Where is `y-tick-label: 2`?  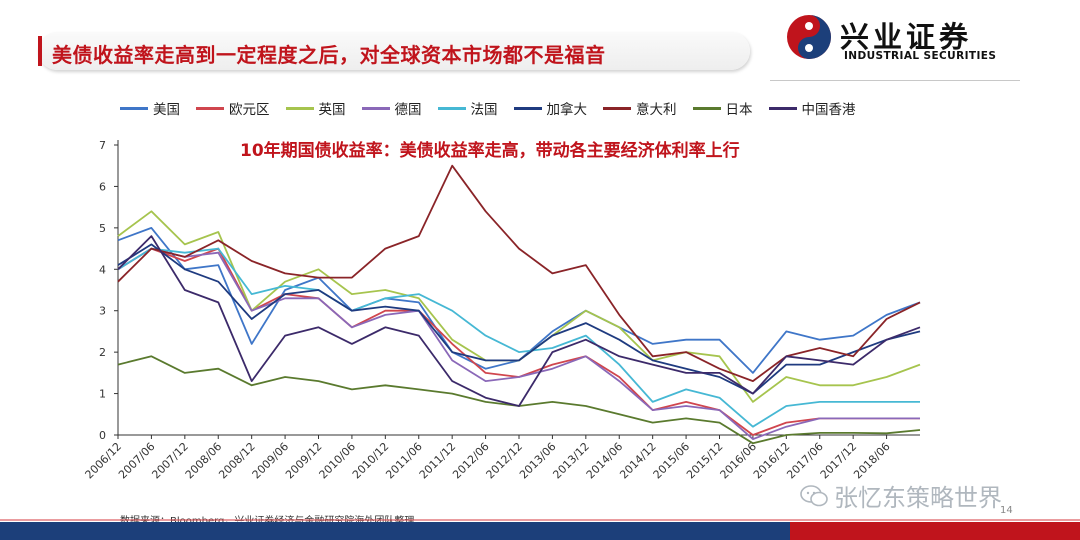
y-tick-label: 2 is located at coordinates (102, 352).